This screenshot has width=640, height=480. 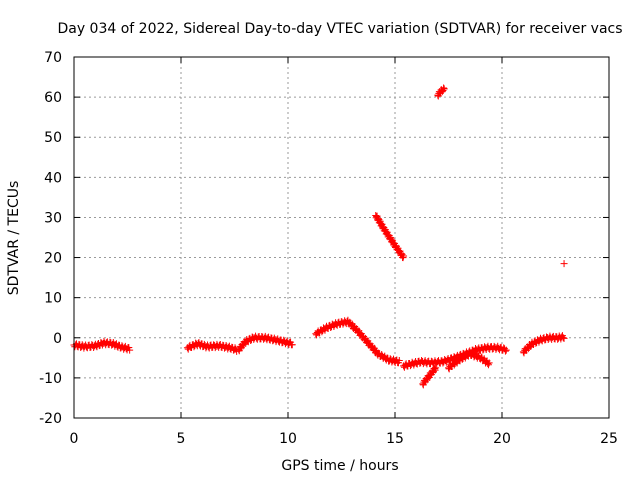 What do you see at coordinates (53, 259) in the screenshot?
I see `y-tick-label: 20` at bounding box center [53, 259].